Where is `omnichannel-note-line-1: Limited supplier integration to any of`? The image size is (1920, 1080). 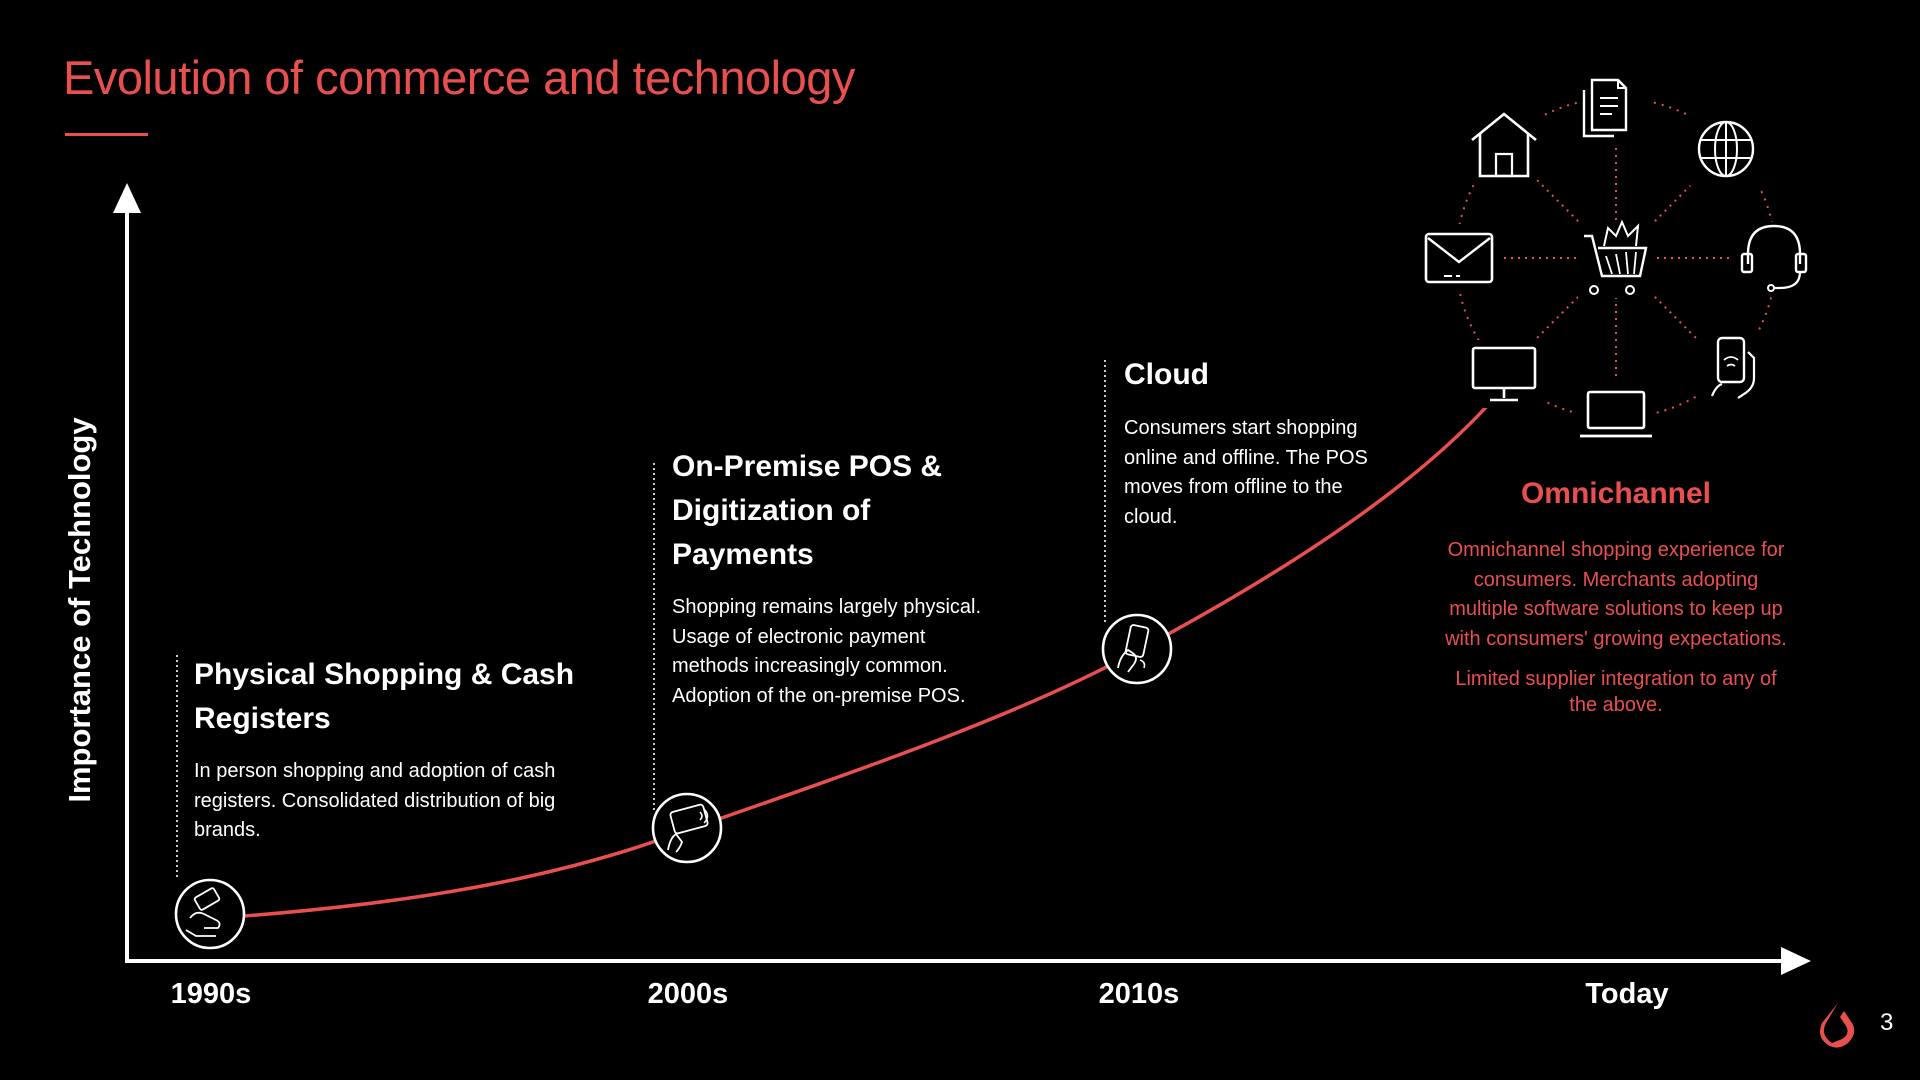
omnichannel-note-line-1: Limited supplier integration to any of is located at coordinates (1616, 679).